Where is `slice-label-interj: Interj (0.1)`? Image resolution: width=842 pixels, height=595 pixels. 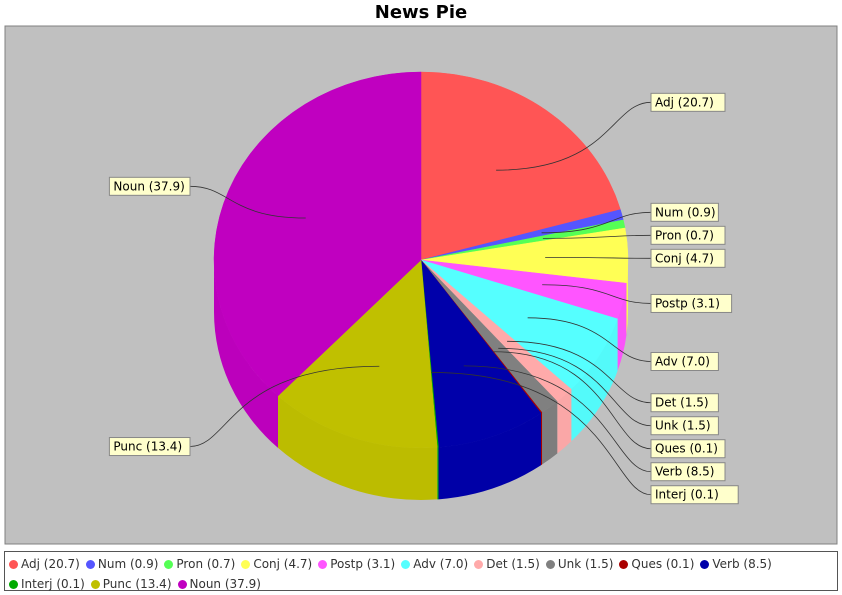
slice-label-interj: Interj (0.1) is located at coordinates (694, 495).